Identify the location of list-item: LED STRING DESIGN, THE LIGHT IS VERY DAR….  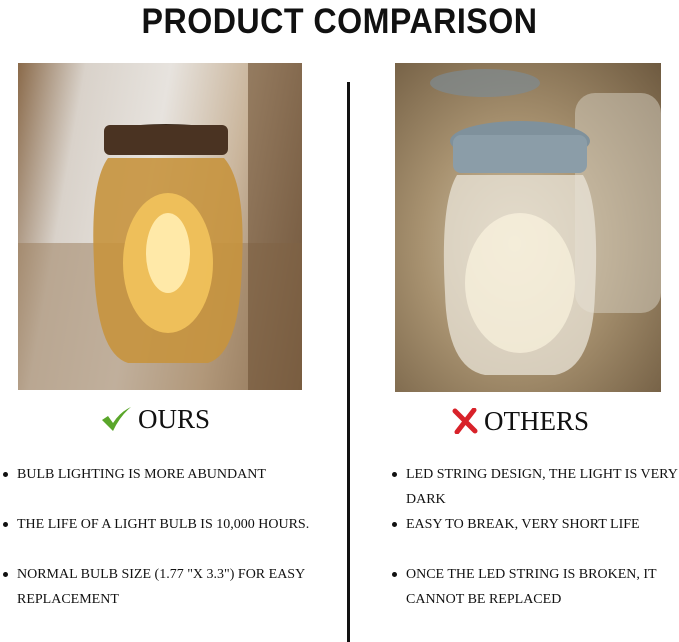
(535, 487).